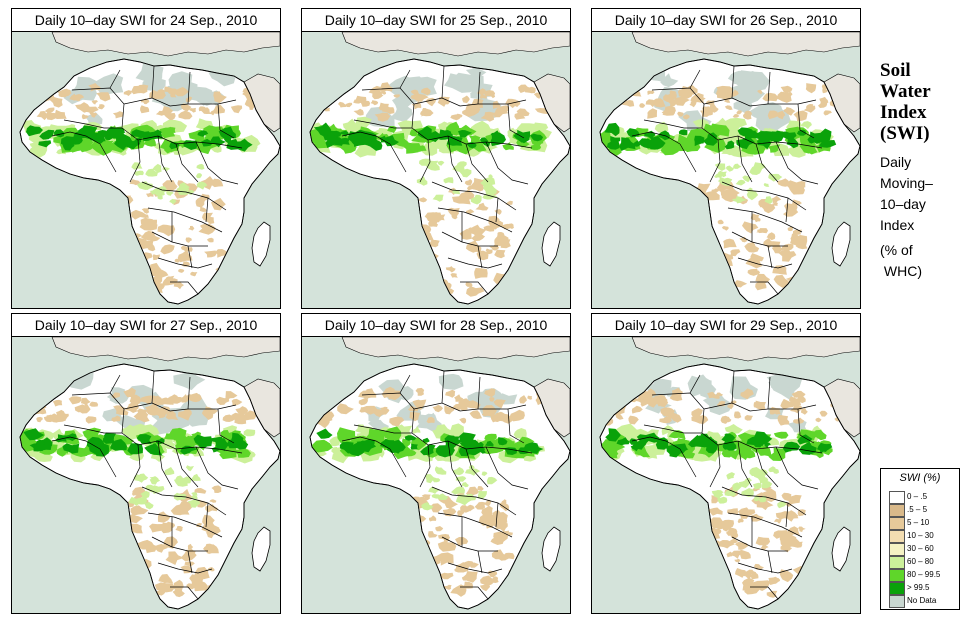 This screenshot has height=626, width=968. Describe the element at coordinates (901, 261) in the screenshot. I see `swi-unit: (% of WHC)` at that location.